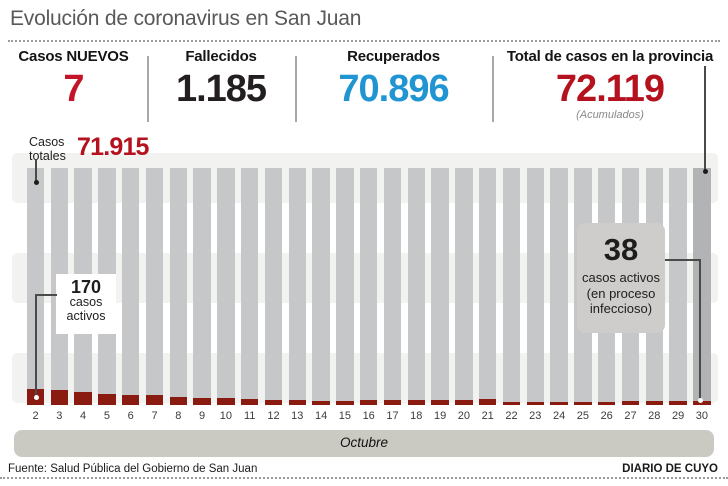 The height and width of the screenshot is (486, 728). What do you see at coordinates (700, 400) in the screenshot?
I see `connector-dot-day30-active` at bounding box center [700, 400].